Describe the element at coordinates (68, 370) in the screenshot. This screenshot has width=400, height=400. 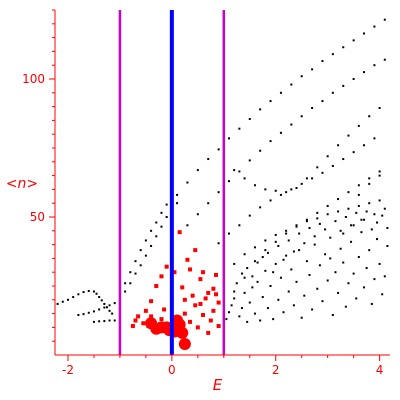
I see `x-tick-label: -2` at that location.